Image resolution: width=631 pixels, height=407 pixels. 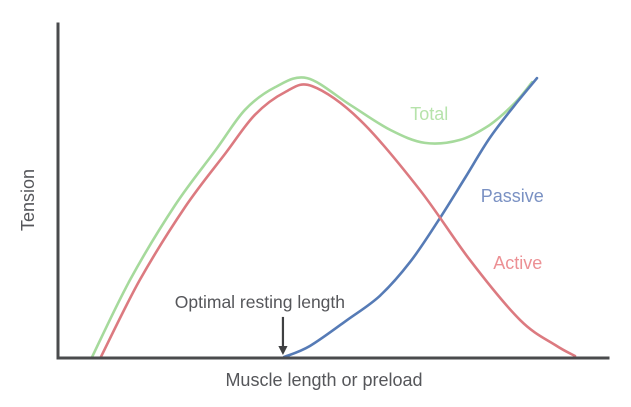 I want to click on annotation-optimal-resting-length: Optimal resting length, so click(x=260, y=302).